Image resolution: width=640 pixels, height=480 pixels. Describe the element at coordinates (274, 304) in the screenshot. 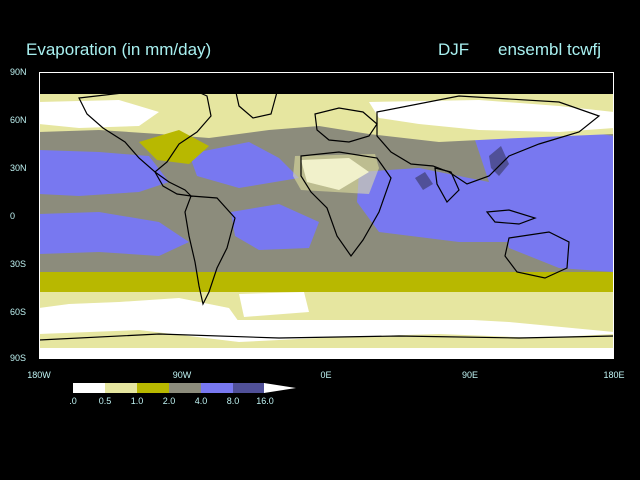

I see `southern-white-patch` at that location.